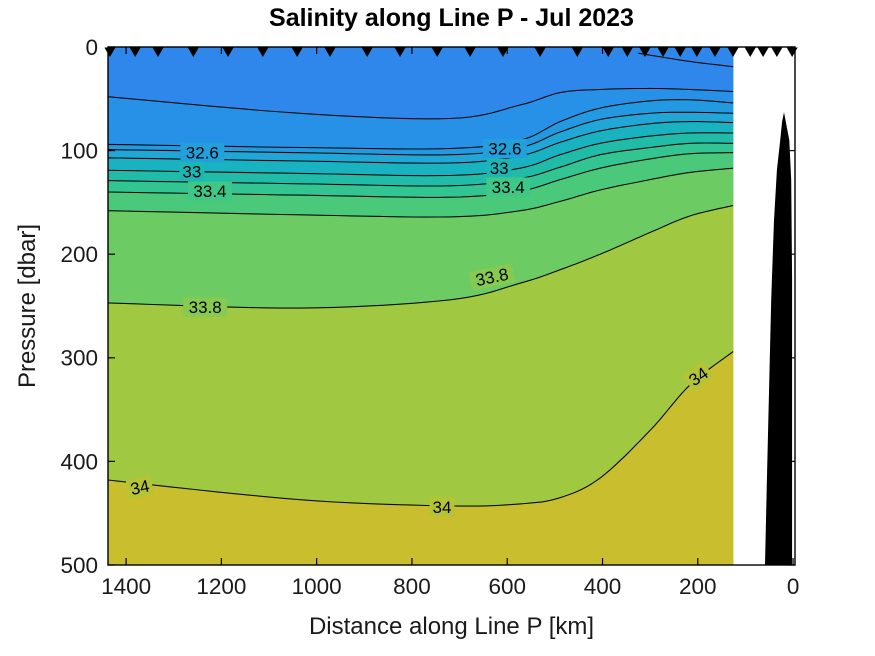 The width and height of the screenshot is (875, 656). I want to click on y-tick-label: 0, so click(91, 47).